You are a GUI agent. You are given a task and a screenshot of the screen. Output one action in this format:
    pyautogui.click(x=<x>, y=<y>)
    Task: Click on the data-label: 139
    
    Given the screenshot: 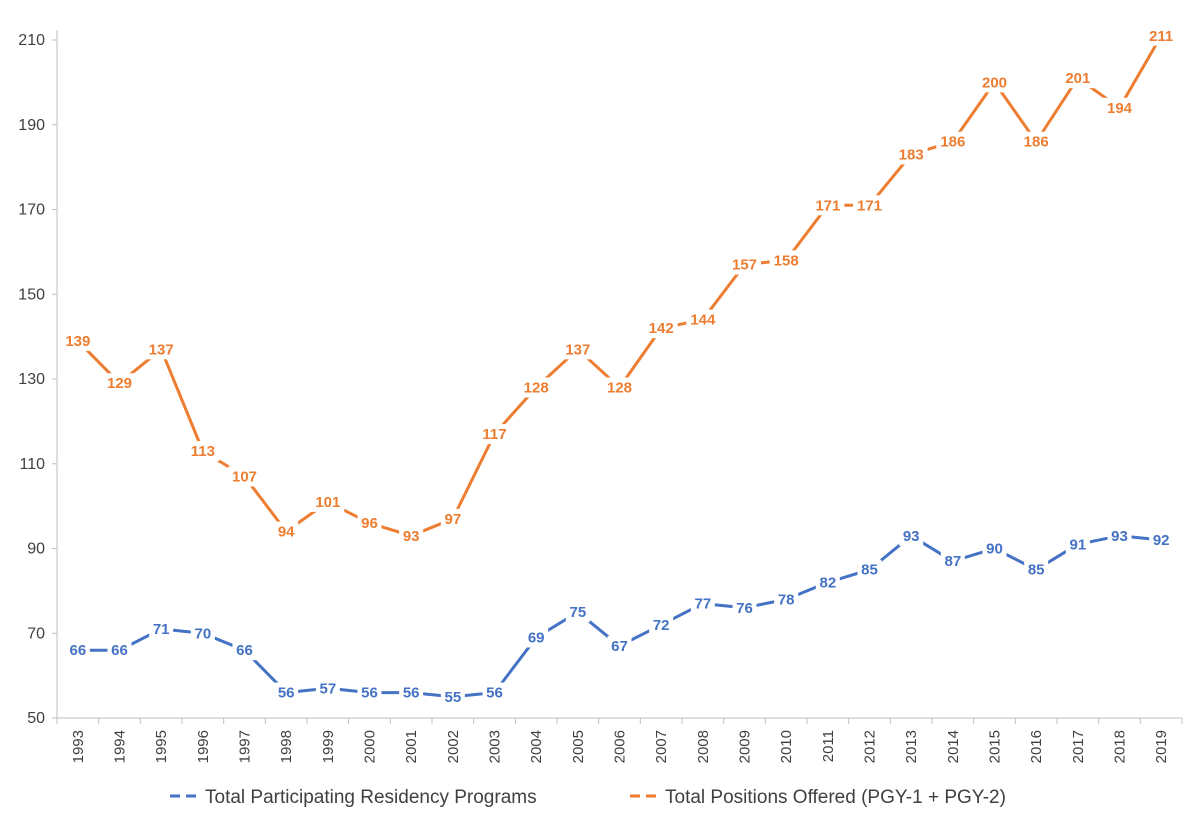 What is the action you would take?
    pyautogui.click(x=77, y=341)
    